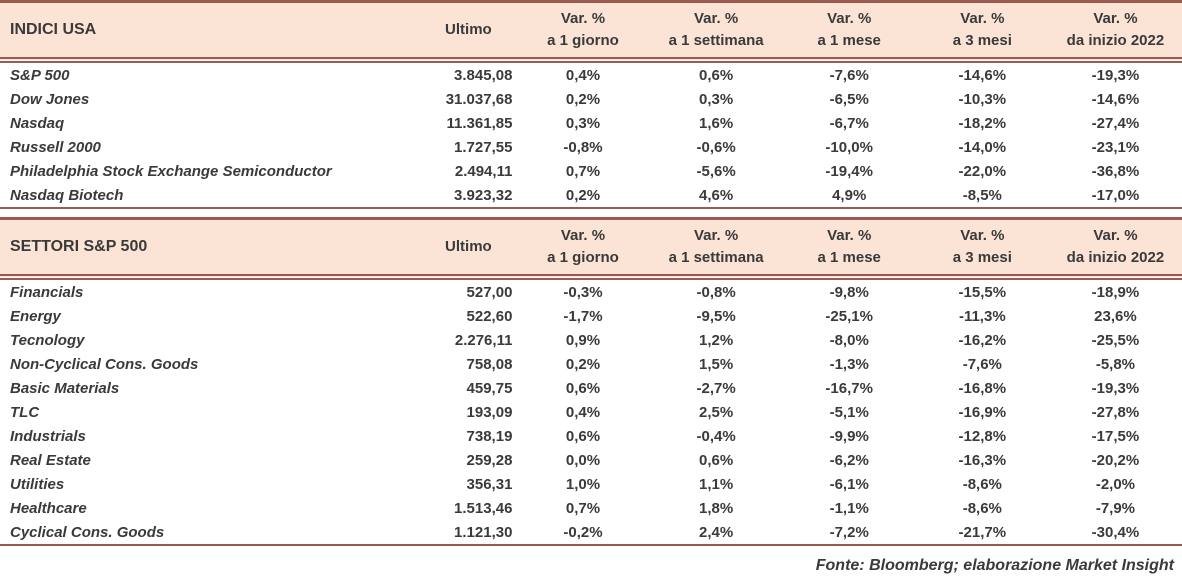 Image resolution: width=1182 pixels, height=582 pixels. I want to click on var-percent-cell: -20,2%, so click(1115, 460).